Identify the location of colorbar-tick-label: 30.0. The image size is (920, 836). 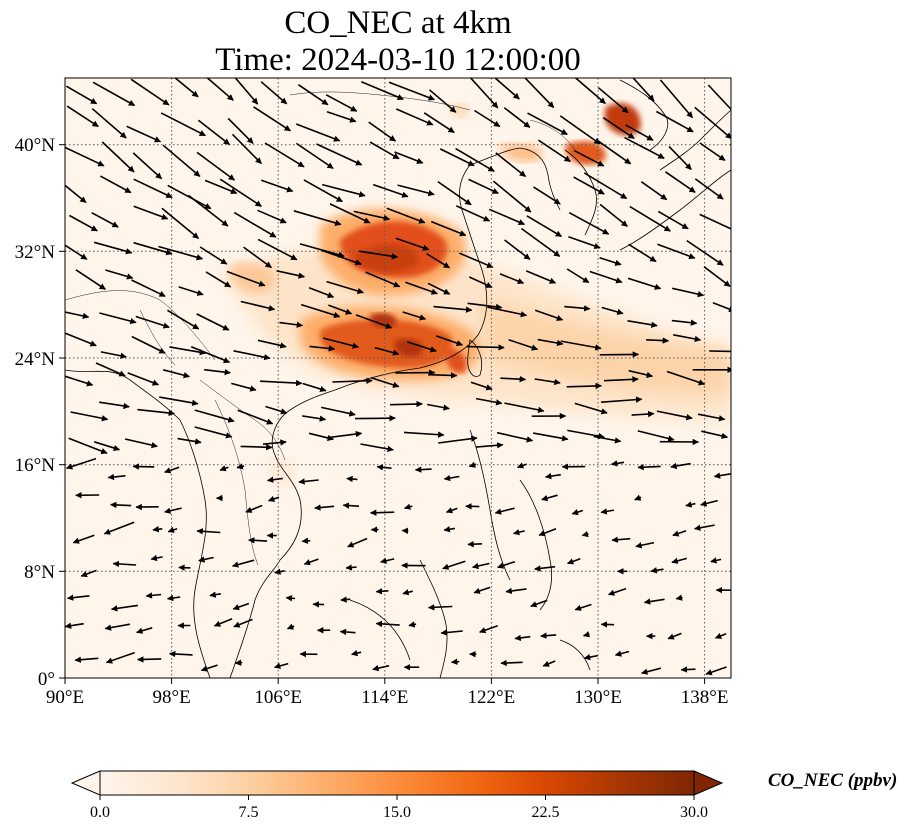
(694, 812).